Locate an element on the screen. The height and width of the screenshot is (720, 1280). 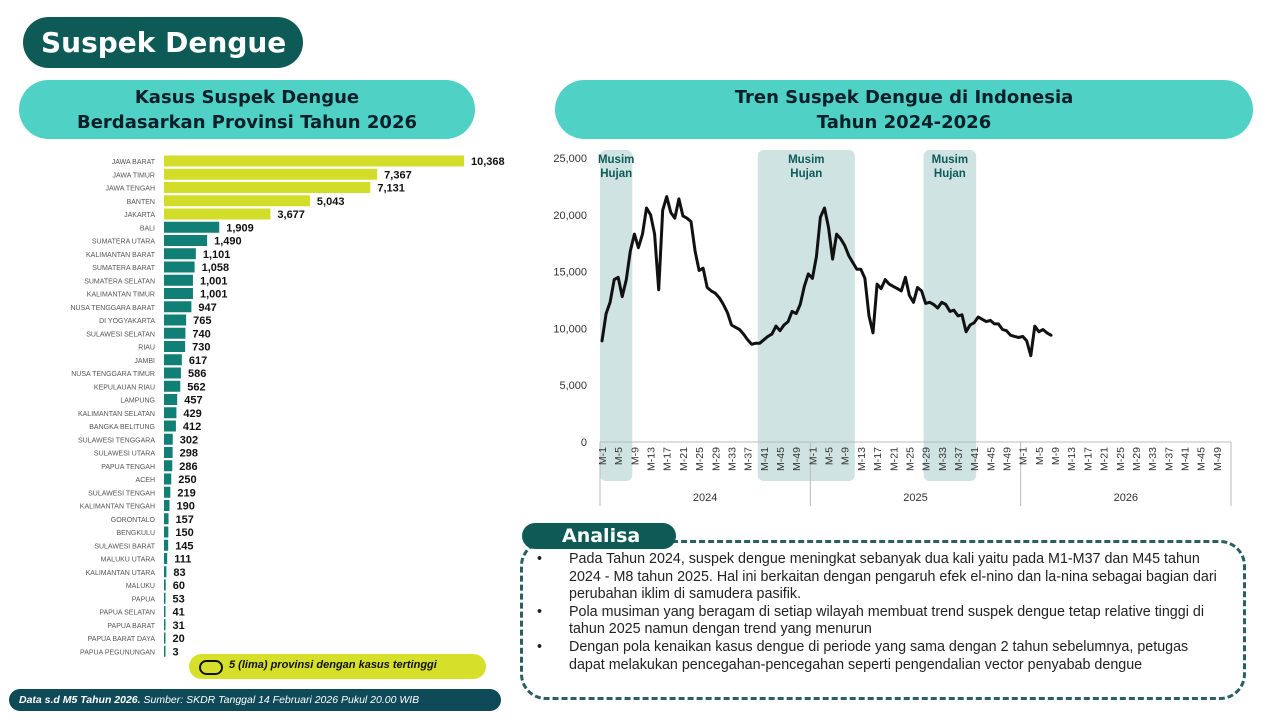
province-label: MALUKU is located at coordinates (140, 586).